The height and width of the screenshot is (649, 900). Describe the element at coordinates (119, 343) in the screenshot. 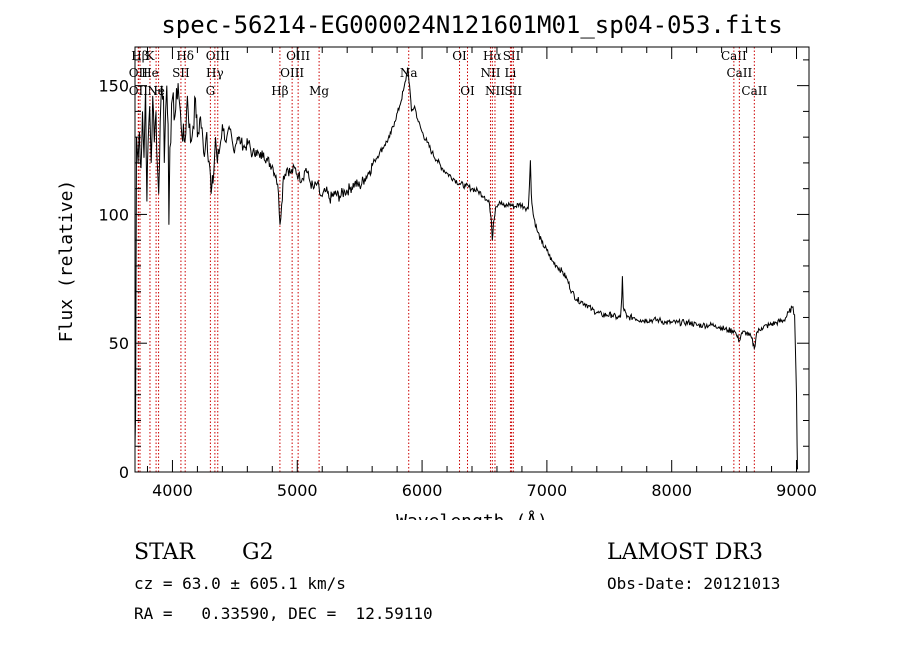

I see `y-tick-label: 50` at that location.